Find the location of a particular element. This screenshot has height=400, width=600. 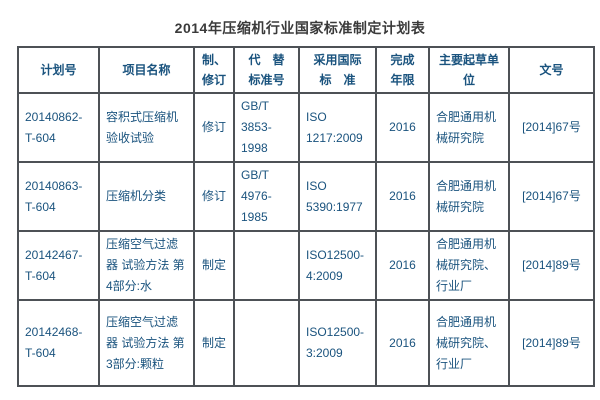

header-document-number: 文号 is located at coordinates (551, 70).